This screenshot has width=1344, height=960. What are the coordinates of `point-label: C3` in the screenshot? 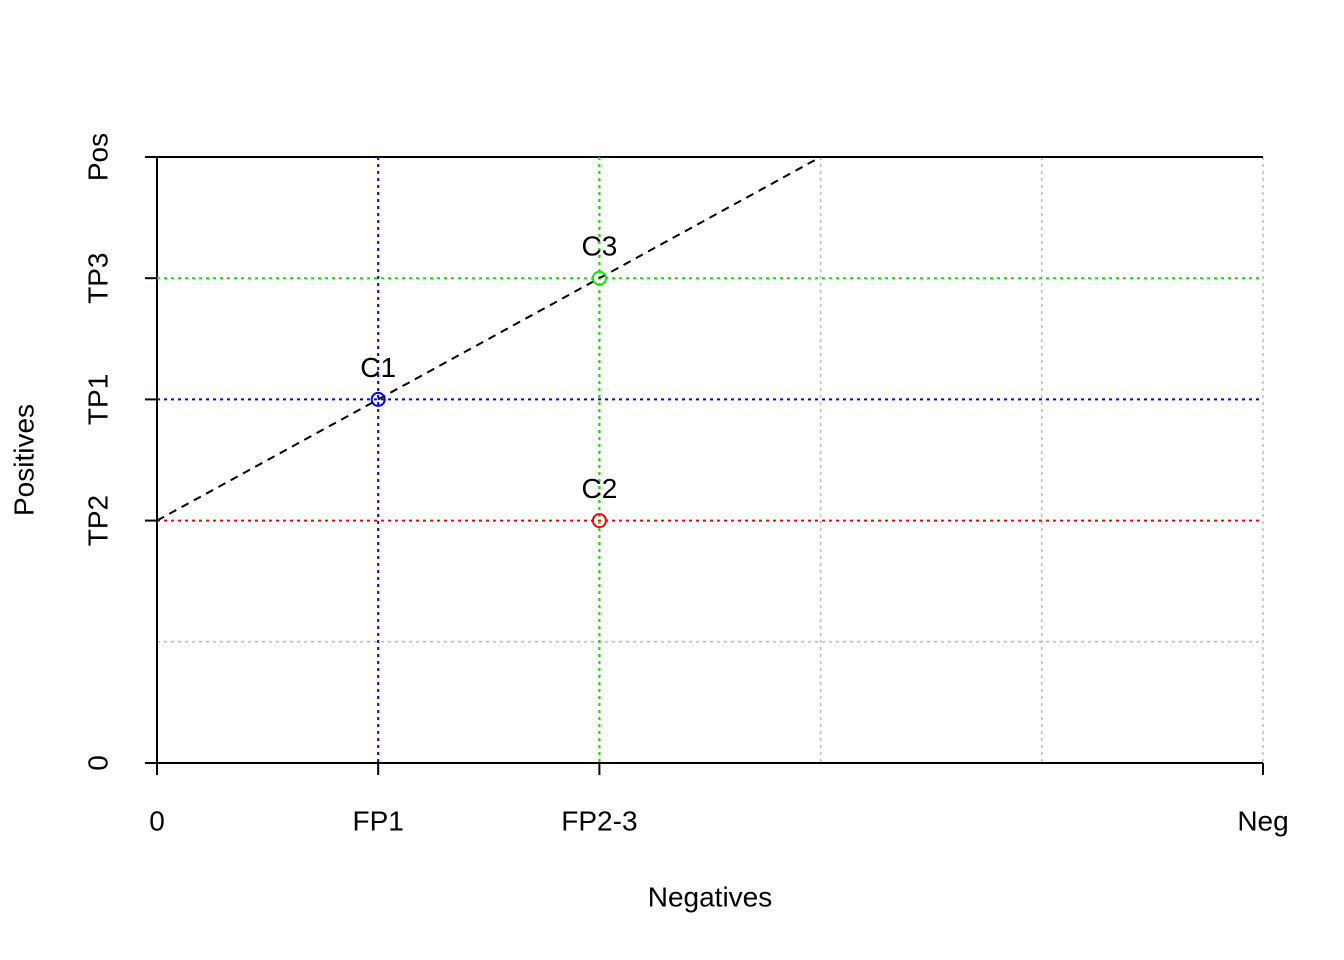 It's located at (600, 246).